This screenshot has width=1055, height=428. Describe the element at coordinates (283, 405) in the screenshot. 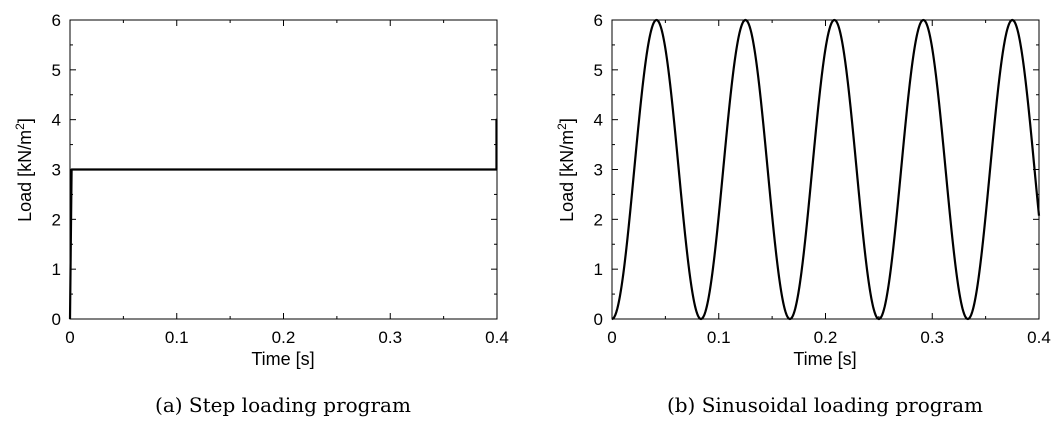

I see `chart-caption: (a) Step loading program` at that location.